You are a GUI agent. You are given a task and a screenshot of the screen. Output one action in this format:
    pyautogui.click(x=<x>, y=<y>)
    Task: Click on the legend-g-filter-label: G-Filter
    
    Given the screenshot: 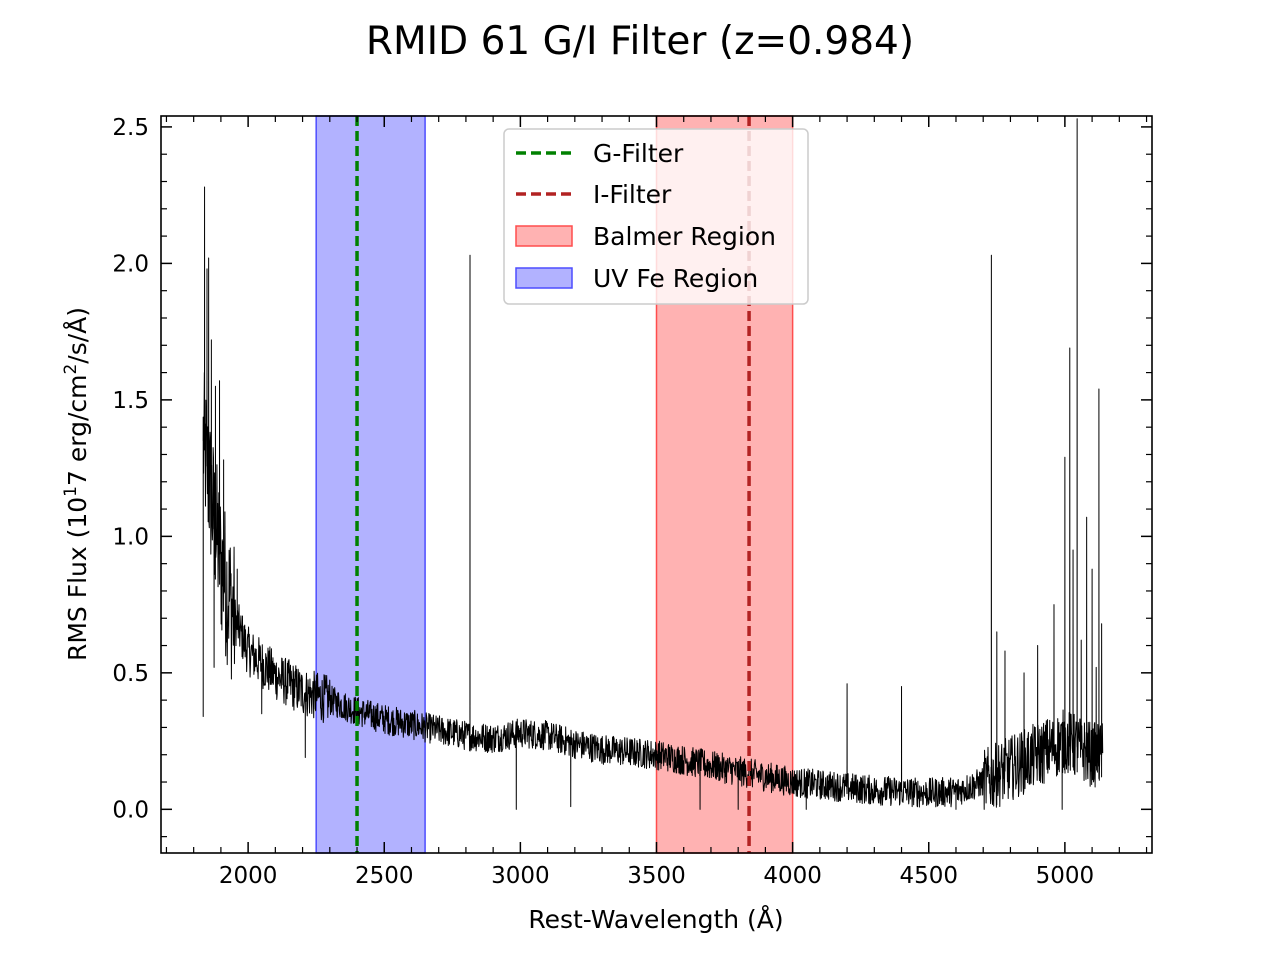 What is the action you would take?
    pyautogui.click(x=638, y=153)
    